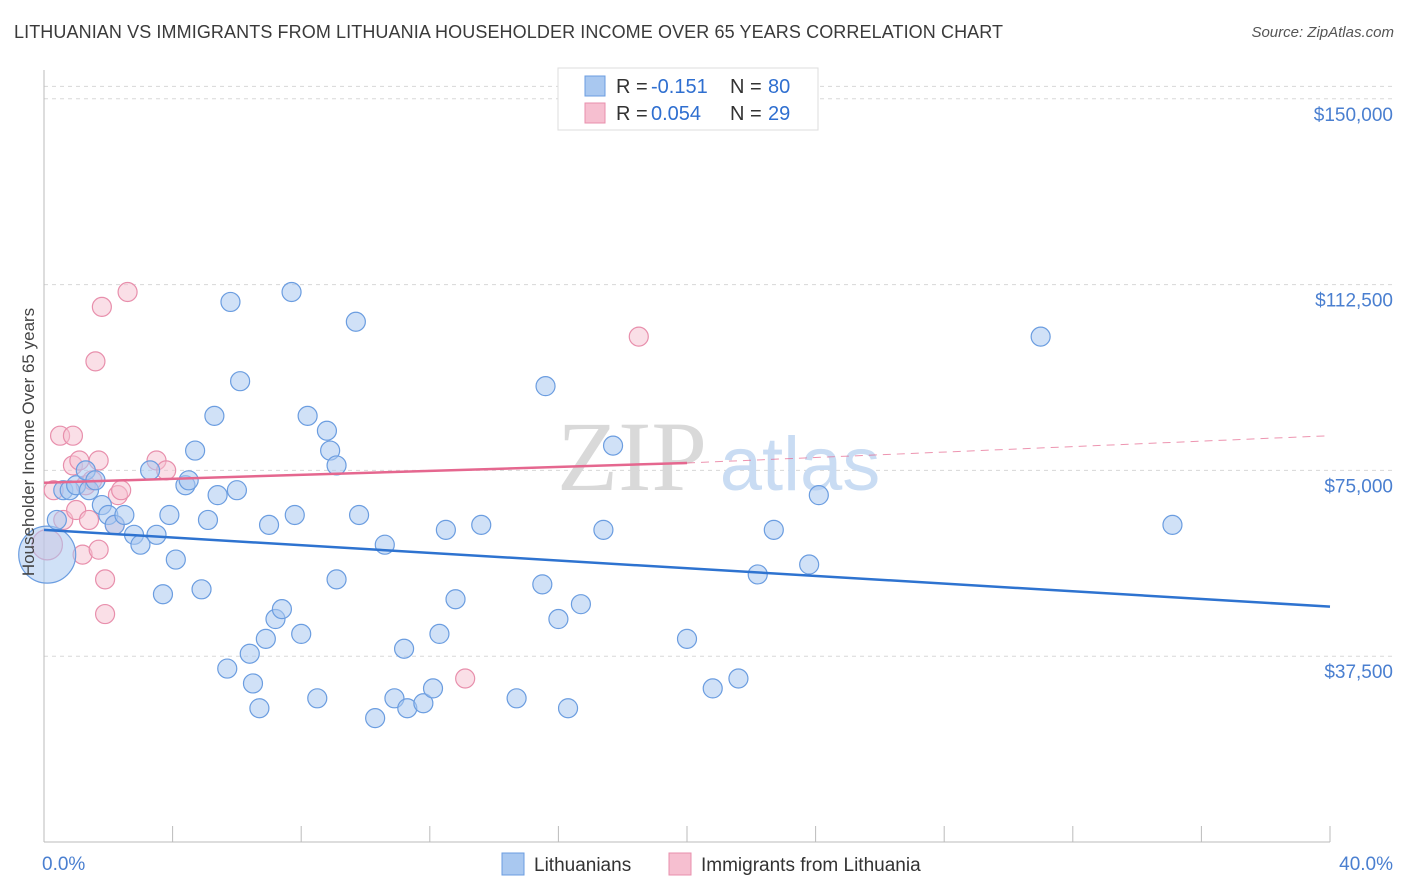 The height and width of the screenshot is (892, 1406). Describe the element at coordinates (1358, 486) in the screenshot. I see `y-tick-label: $75,000` at that location.